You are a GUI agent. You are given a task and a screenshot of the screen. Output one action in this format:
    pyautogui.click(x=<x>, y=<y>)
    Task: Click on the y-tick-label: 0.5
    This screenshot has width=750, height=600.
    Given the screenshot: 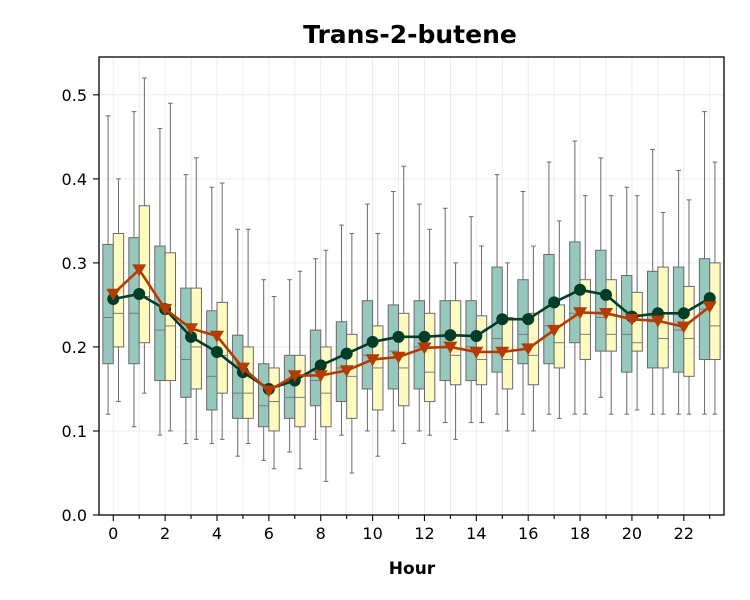 What is the action you would take?
    pyautogui.click(x=74, y=95)
    